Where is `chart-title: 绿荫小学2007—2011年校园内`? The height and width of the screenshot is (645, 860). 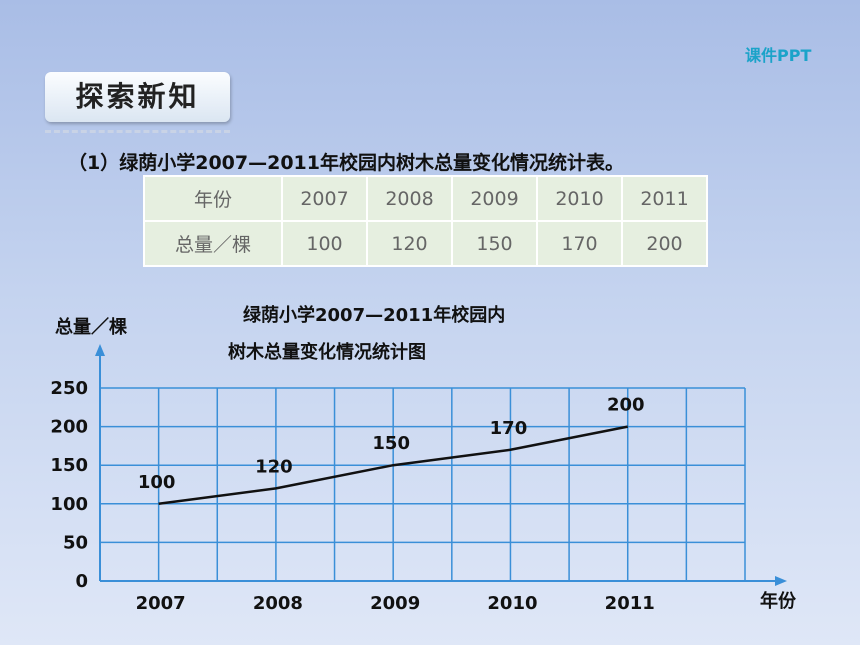 chart-title: 绿荫小学2007—2011年校园内 is located at coordinates (374, 315).